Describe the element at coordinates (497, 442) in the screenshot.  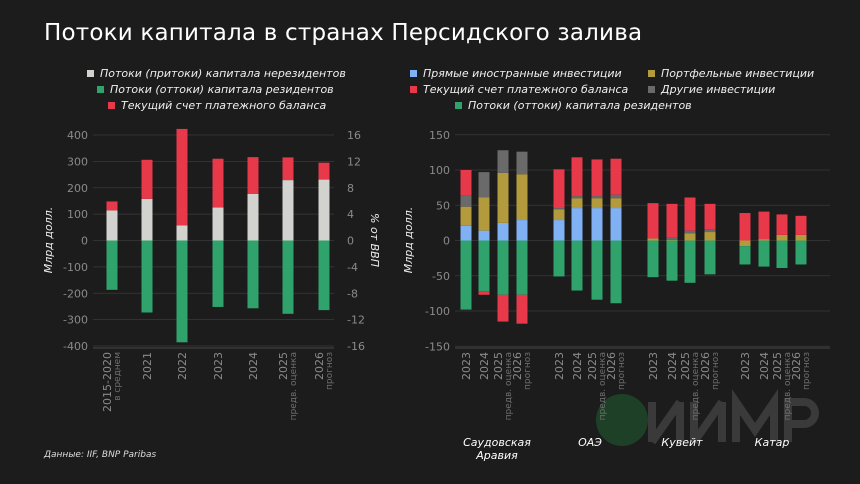
I see `country-label: Саудовская` at that location.